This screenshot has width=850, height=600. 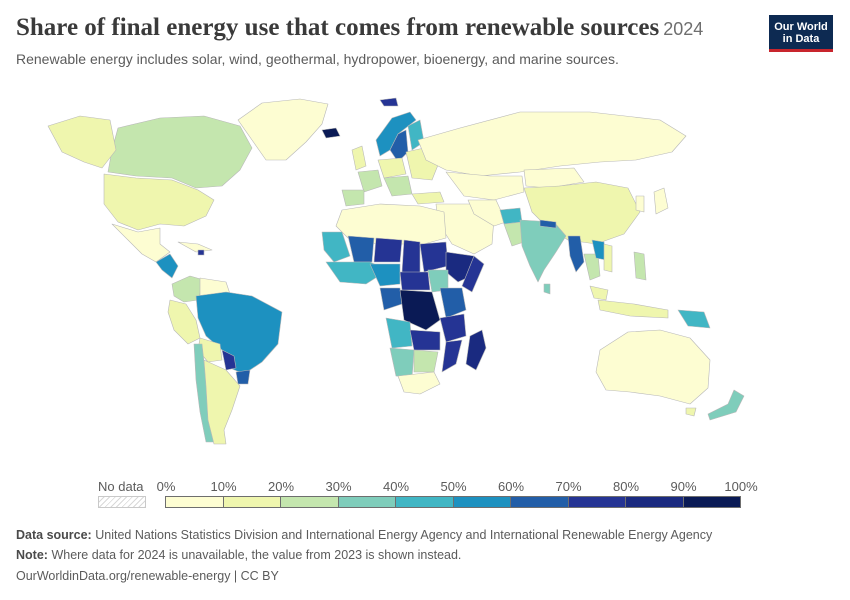 I want to click on region-france, so click(x=370, y=181).